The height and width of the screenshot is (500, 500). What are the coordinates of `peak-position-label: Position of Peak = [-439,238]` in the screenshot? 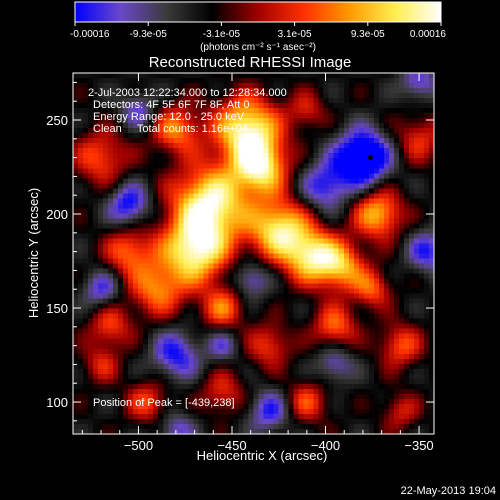 It's located at (164, 403).